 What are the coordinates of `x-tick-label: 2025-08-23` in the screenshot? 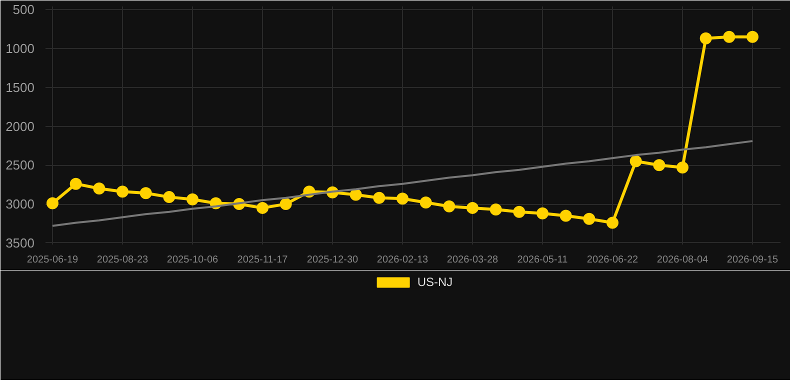 It's located at (122, 260).